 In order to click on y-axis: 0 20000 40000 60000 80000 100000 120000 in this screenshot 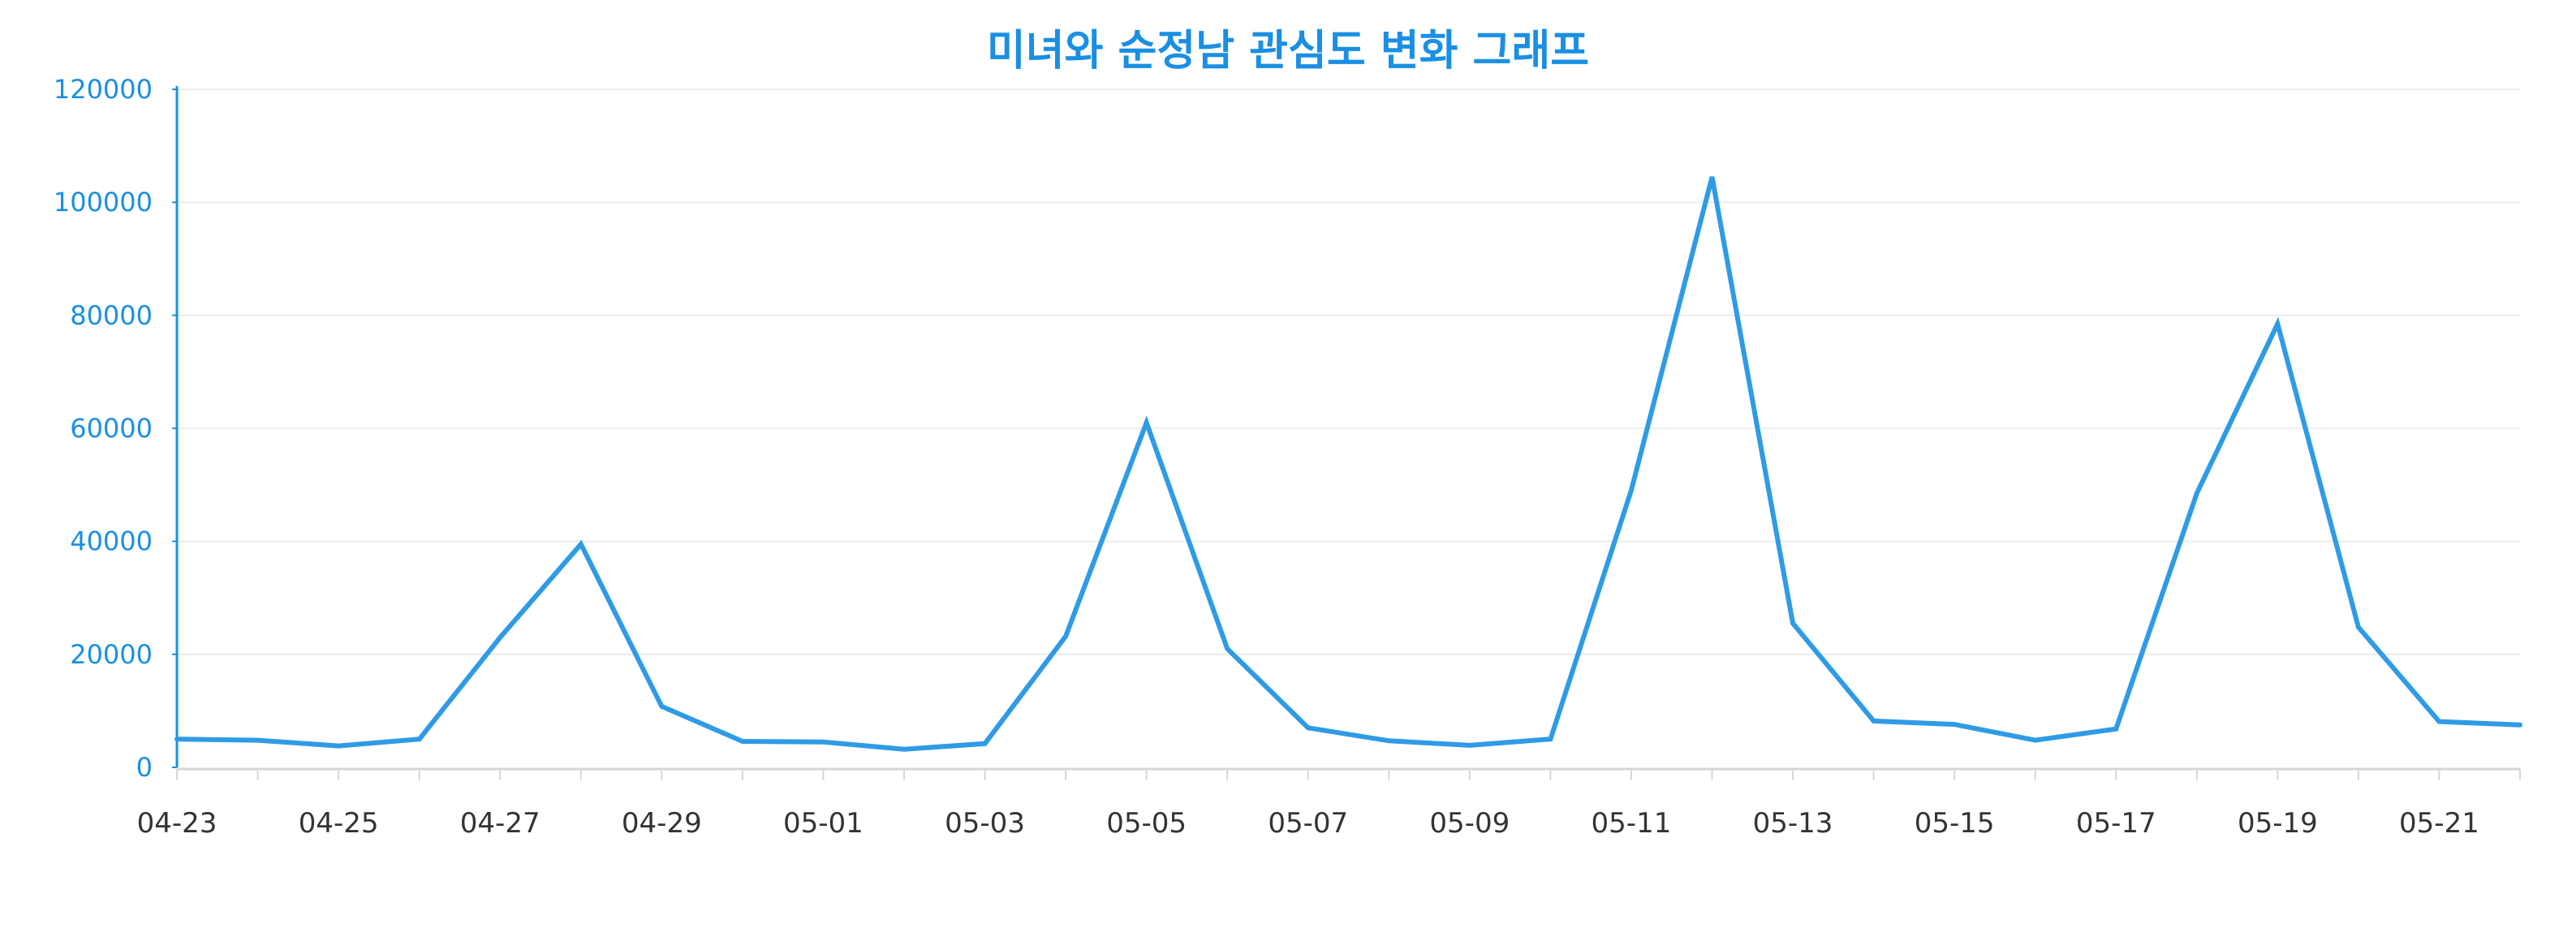, I will do `click(117, 428)`.